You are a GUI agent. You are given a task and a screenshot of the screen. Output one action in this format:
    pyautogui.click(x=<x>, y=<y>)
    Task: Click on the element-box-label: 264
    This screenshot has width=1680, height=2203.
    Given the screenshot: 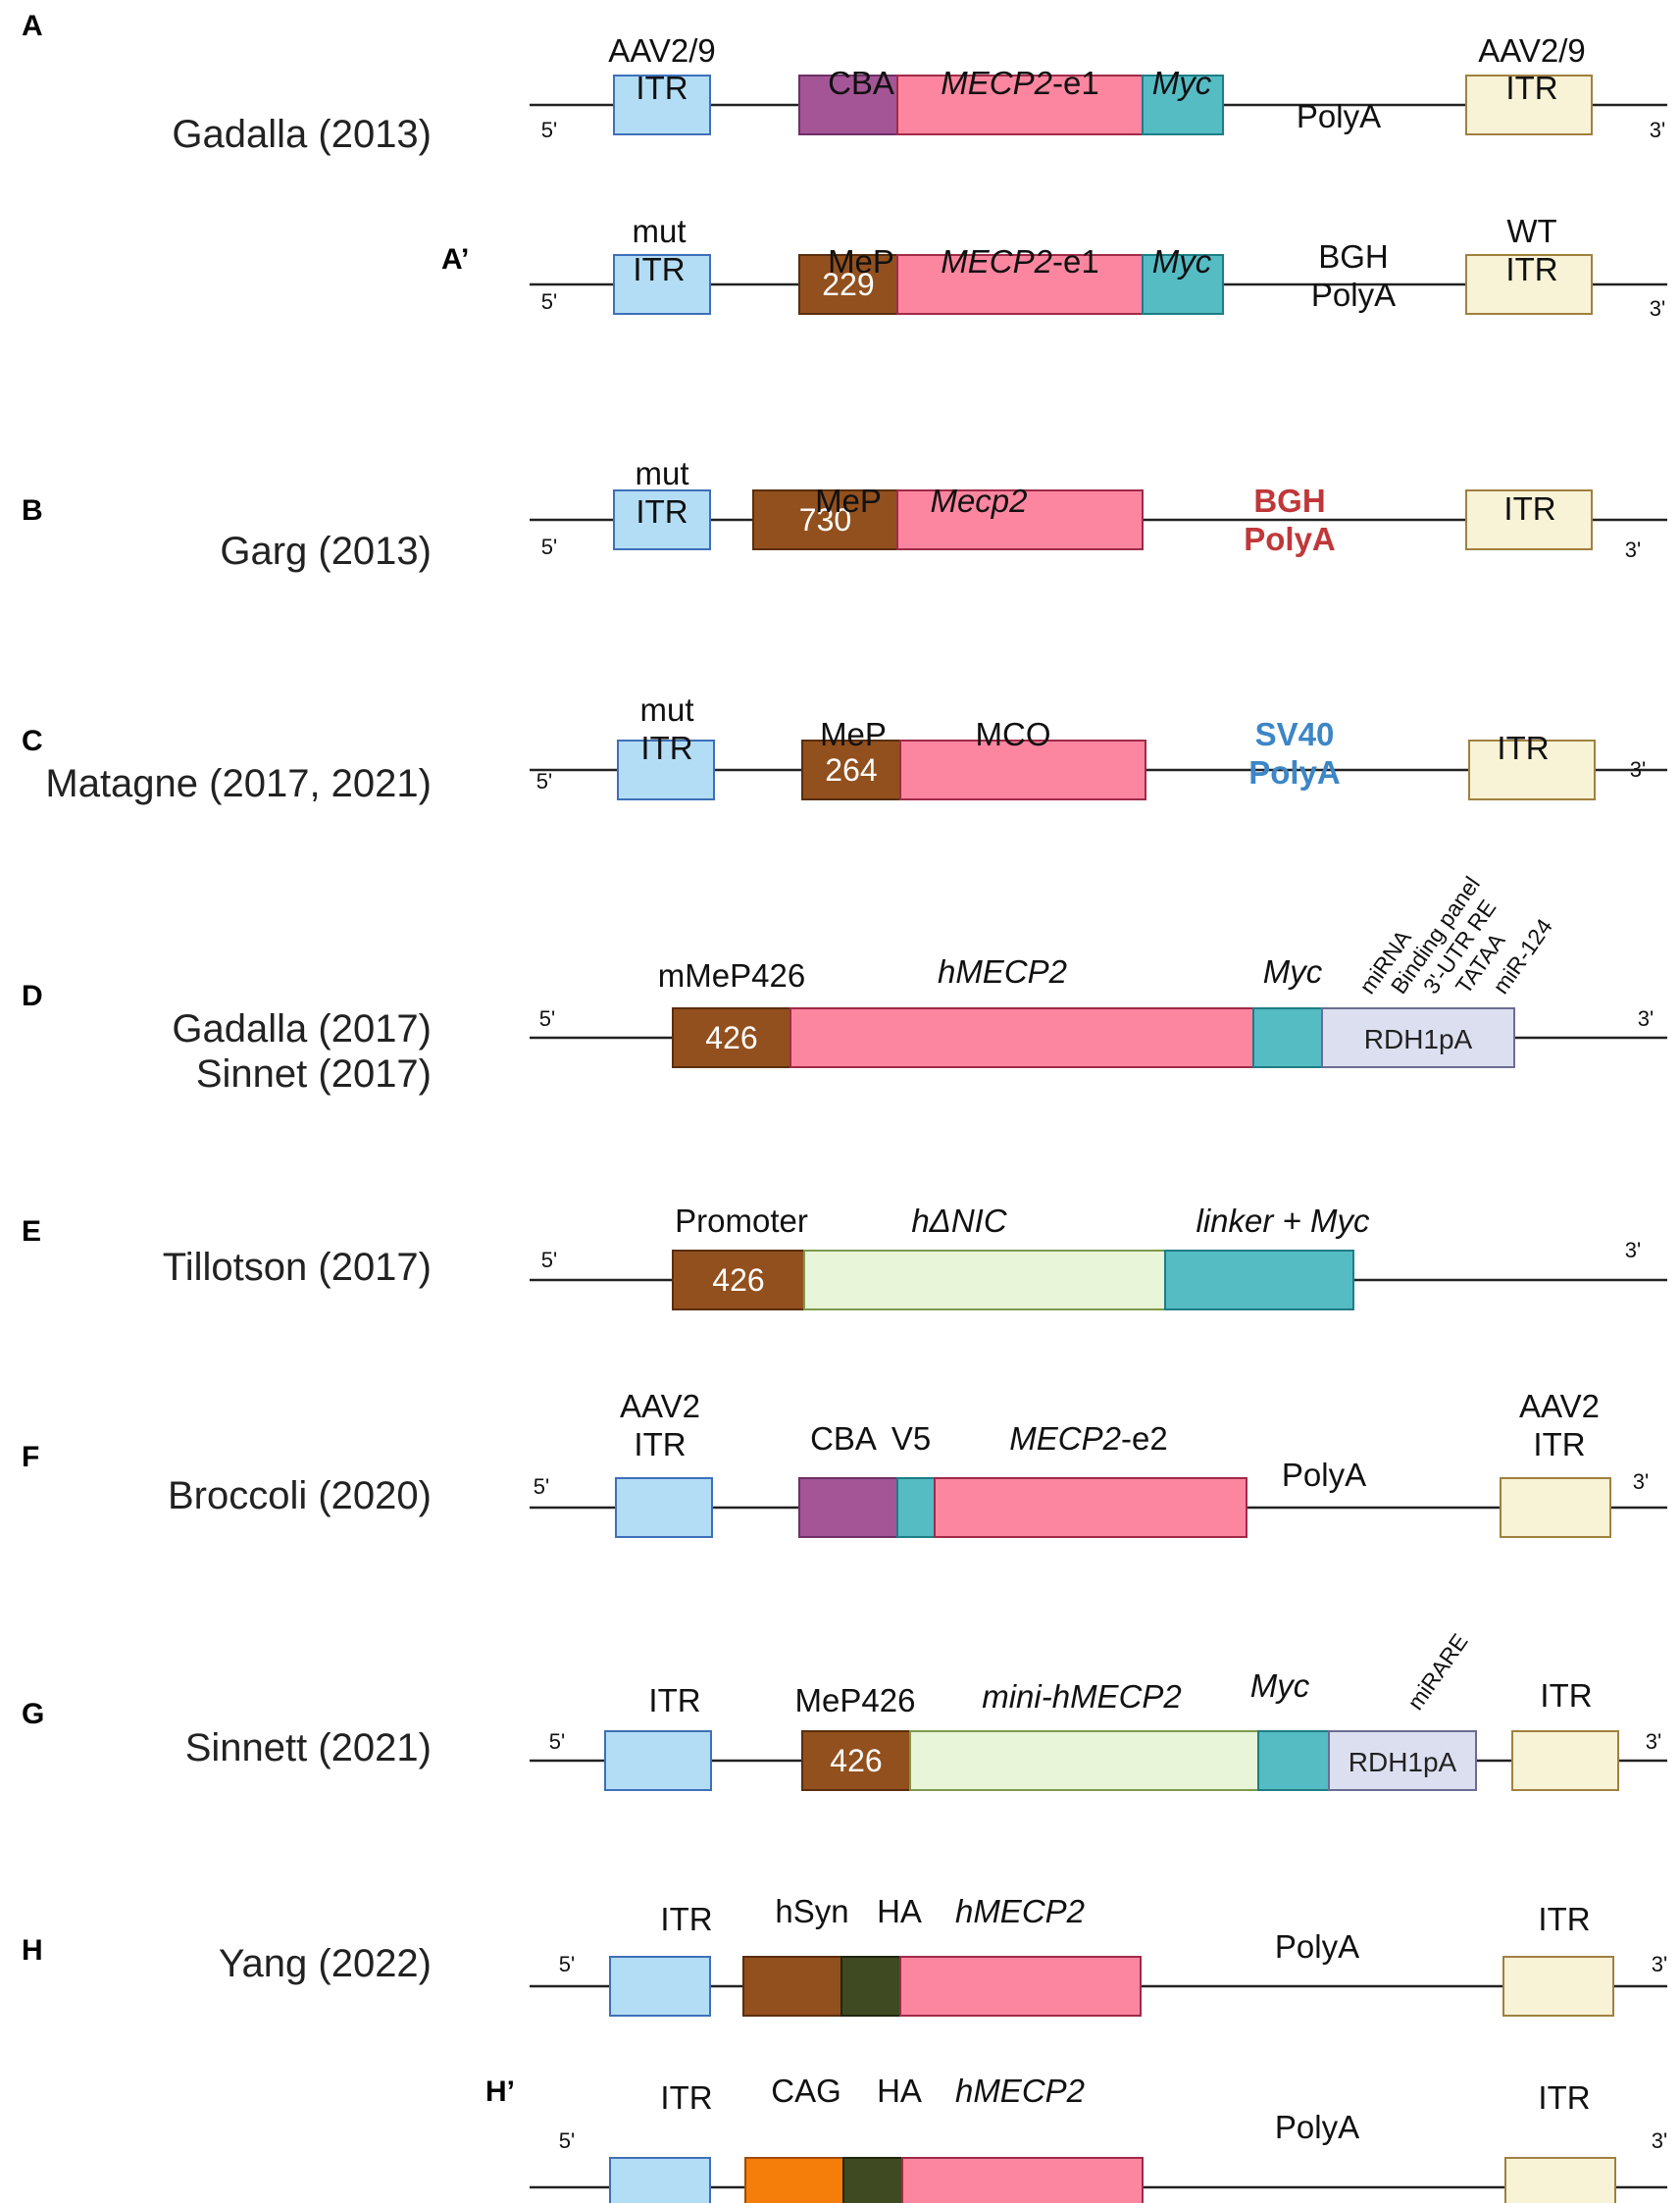 What is the action you would take?
    pyautogui.click(x=851, y=770)
    